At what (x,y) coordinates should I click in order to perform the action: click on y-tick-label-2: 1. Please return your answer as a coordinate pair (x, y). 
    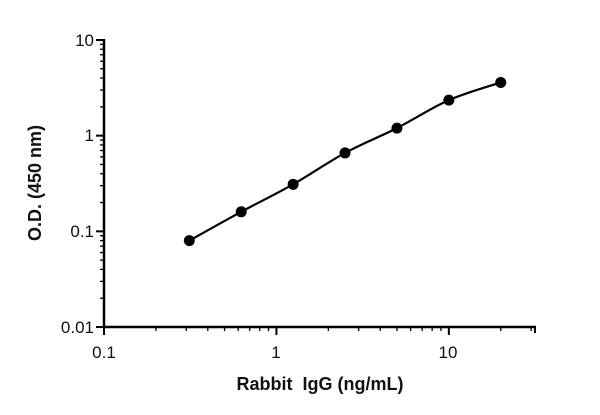
    Looking at the image, I should click on (89, 135).